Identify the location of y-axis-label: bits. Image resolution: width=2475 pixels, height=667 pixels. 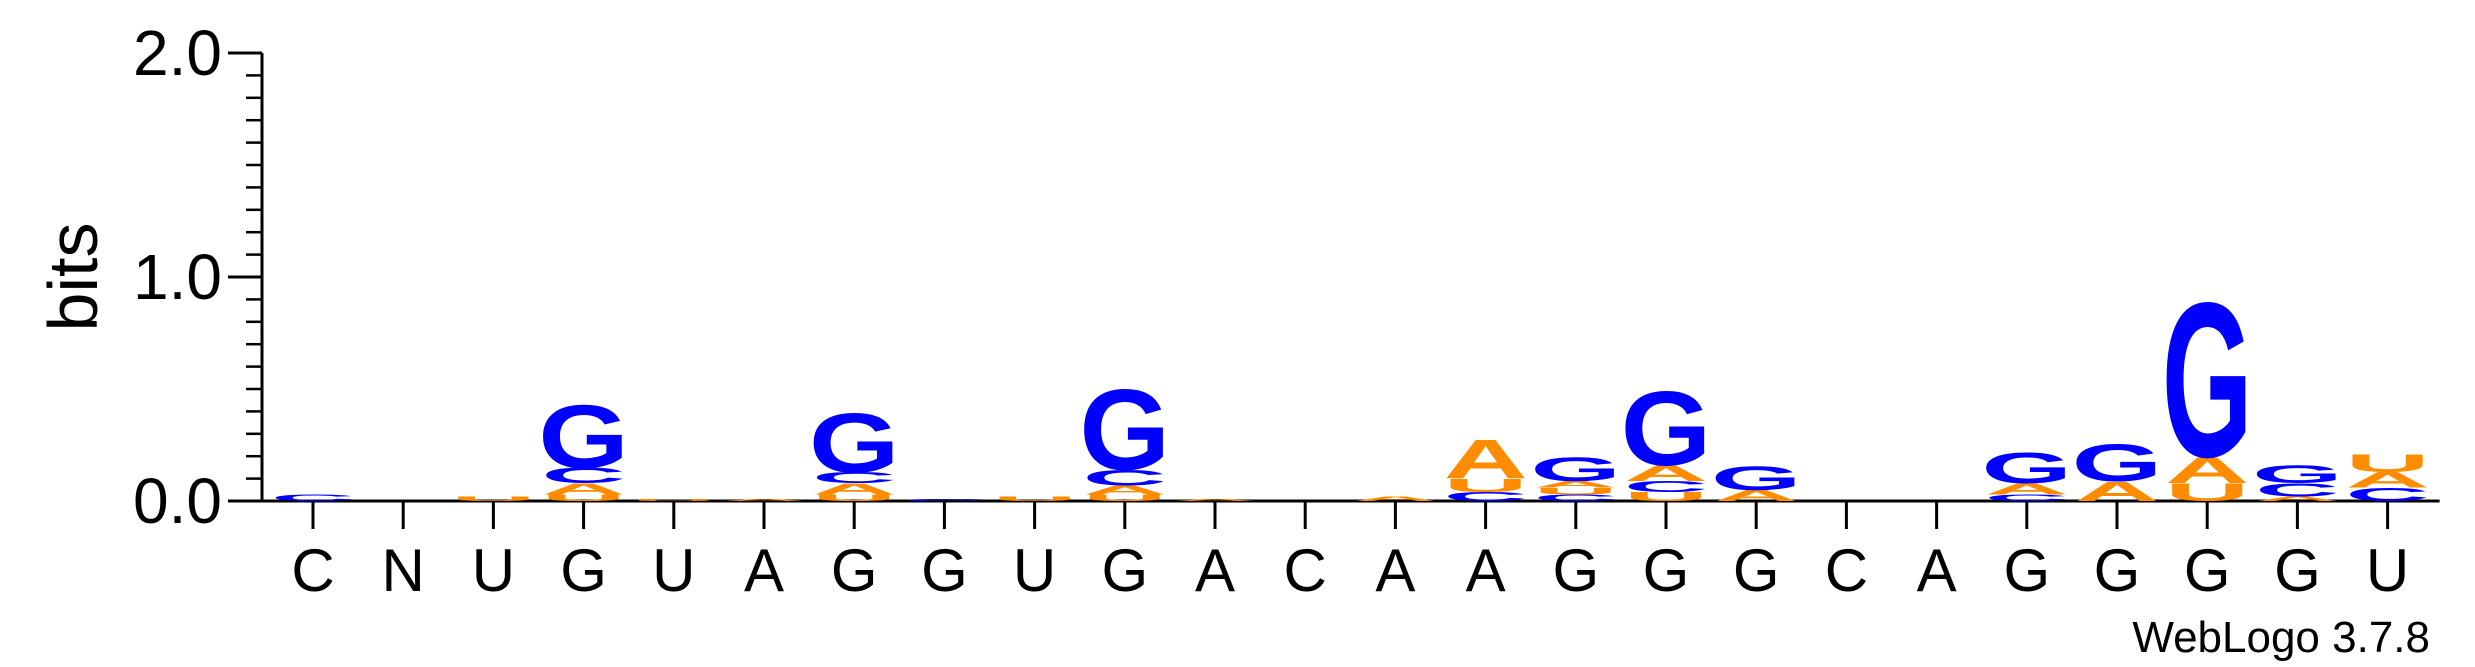
(73, 277).